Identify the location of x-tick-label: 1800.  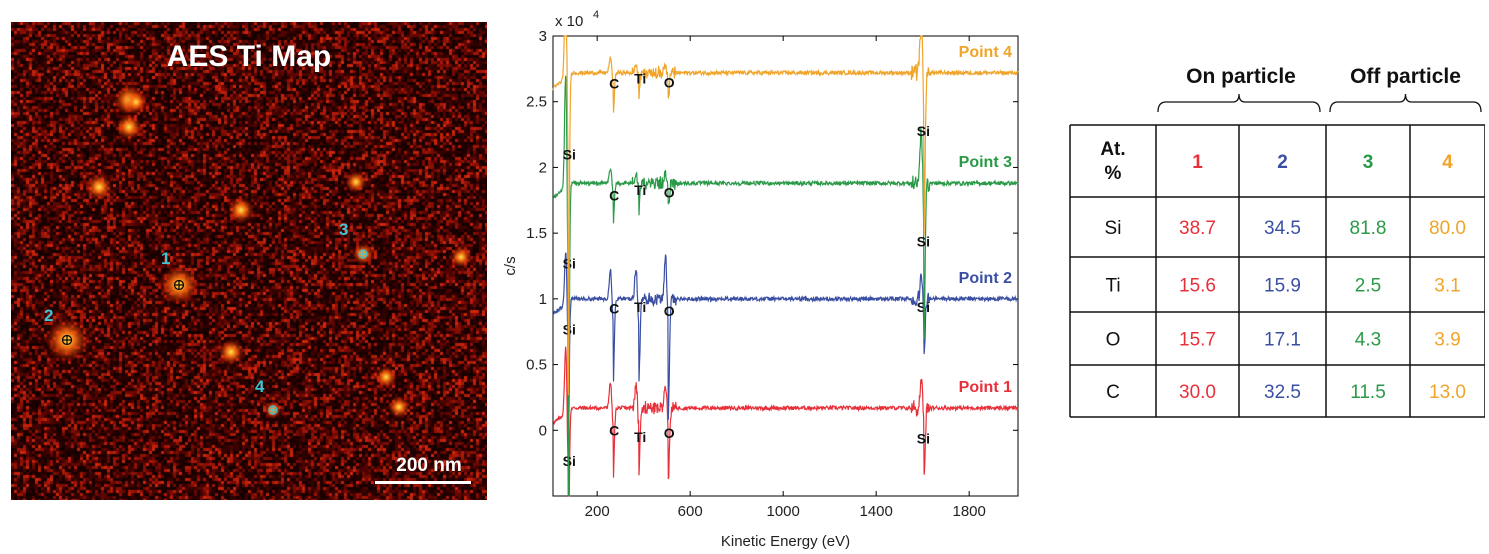
(968, 511).